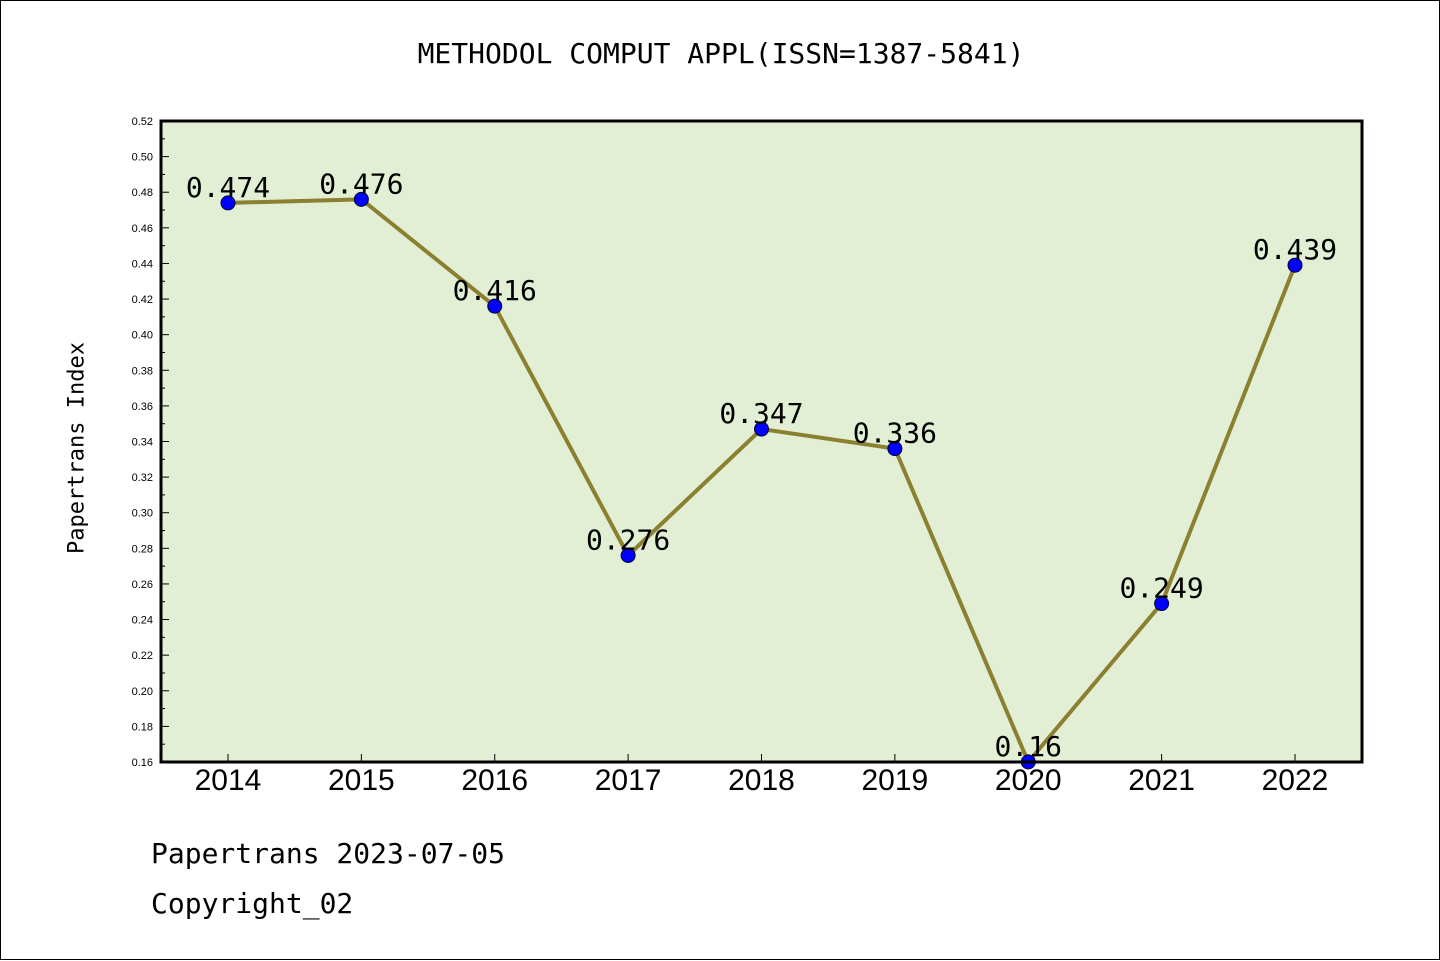  What do you see at coordinates (1161, 588) in the screenshot?
I see `data-label: 0.249` at bounding box center [1161, 588].